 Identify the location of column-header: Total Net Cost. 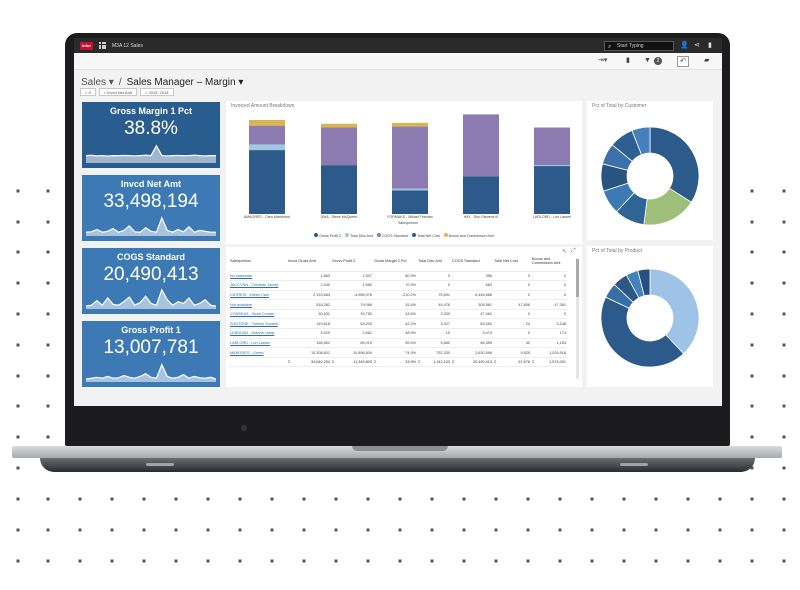
(512, 261).